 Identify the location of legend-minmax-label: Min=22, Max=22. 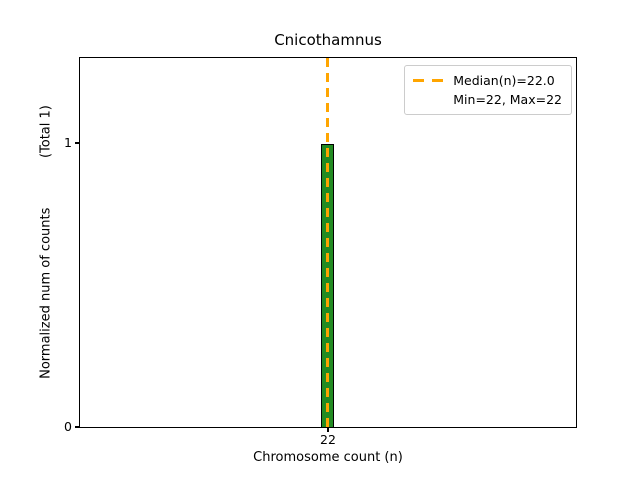
(507, 99).